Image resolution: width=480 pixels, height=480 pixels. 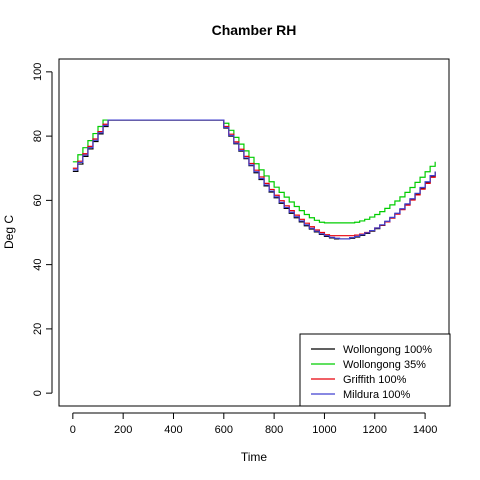 What do you see at coordinates (38, 265) in the screenshot?
I see `y-tick-label: 40` at bounding box center [38, 265].